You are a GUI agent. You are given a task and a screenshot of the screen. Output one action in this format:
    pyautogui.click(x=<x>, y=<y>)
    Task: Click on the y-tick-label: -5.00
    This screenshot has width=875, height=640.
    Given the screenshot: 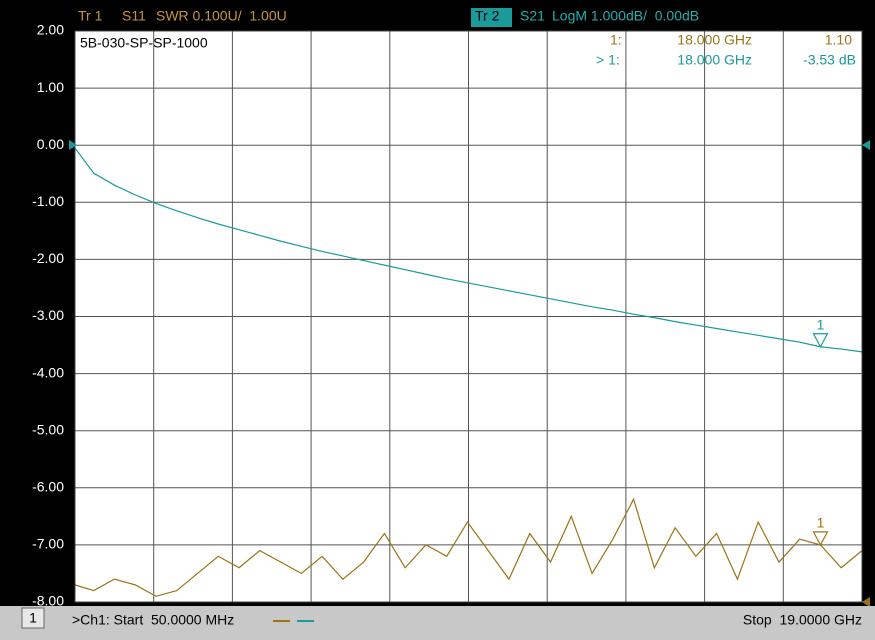 What is the action you would take?
    pyautogui.click(x=48, y=429)
    